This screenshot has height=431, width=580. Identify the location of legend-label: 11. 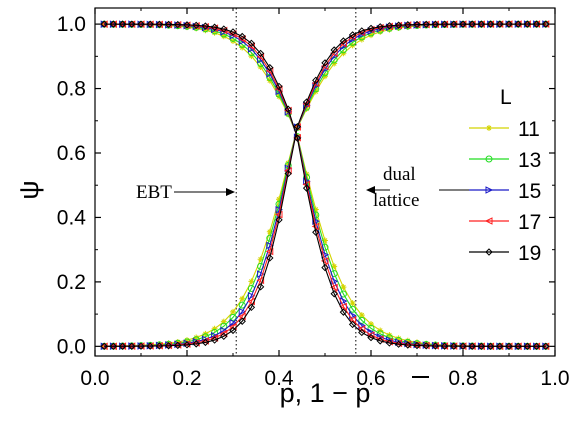
(529, 129).